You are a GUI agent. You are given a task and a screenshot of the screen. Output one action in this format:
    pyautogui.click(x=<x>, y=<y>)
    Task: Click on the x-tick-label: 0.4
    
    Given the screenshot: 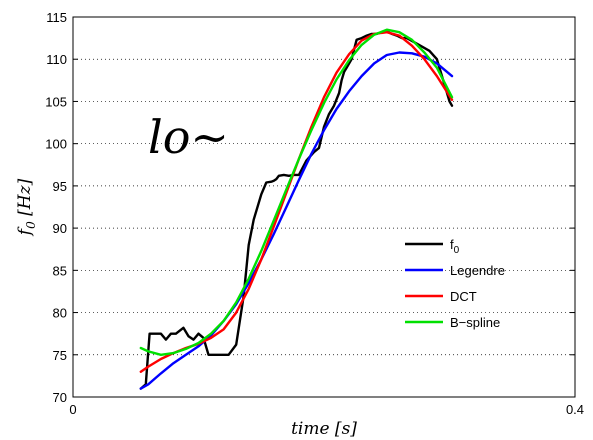 What is the action you would take?
    pyautogui.click(x=575, y=409)
    